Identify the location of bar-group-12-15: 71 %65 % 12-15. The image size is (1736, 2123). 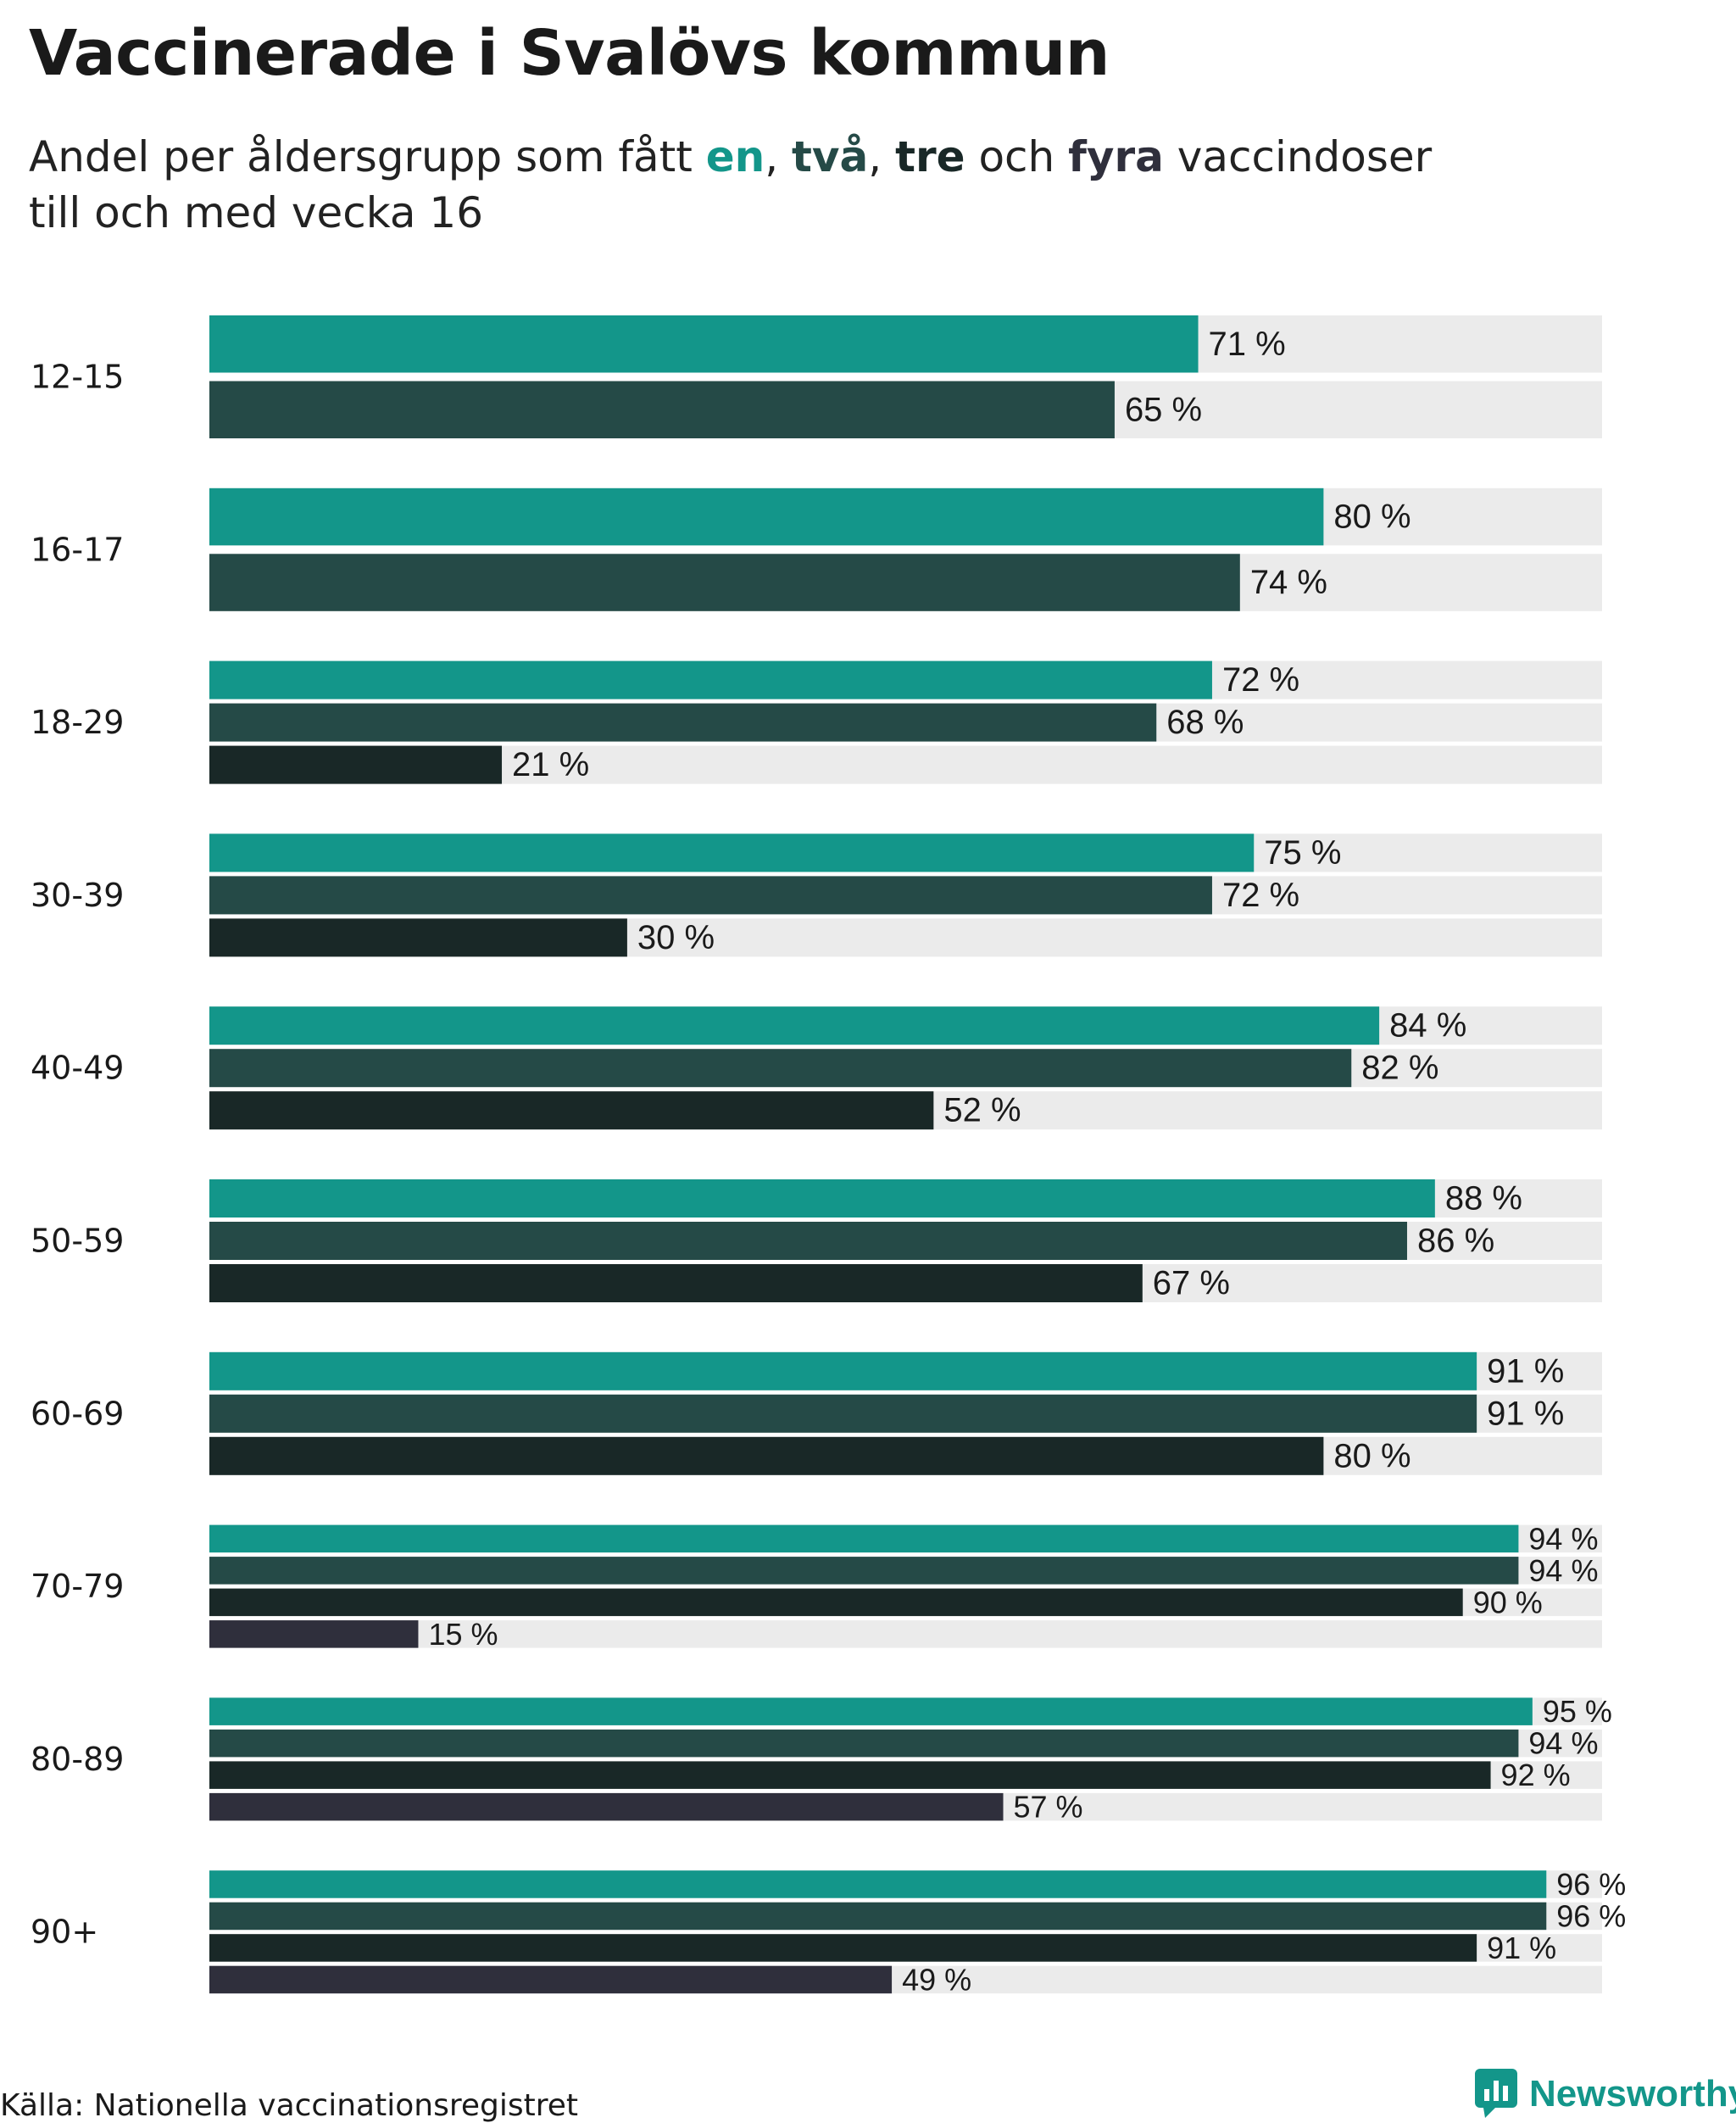
(816, 377).